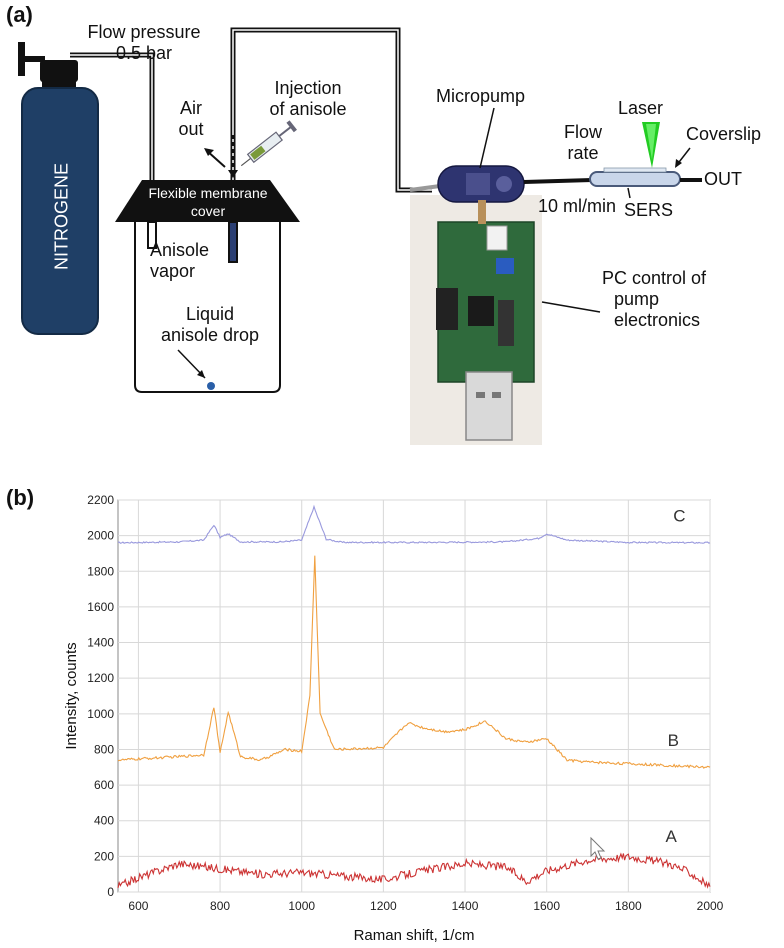 The height and width of the screenshot is (948, 784). What do you see at coordinates (308, 88) in the screenshot?
I see `injection-line1: Injection` at bounding box center [308, 88].